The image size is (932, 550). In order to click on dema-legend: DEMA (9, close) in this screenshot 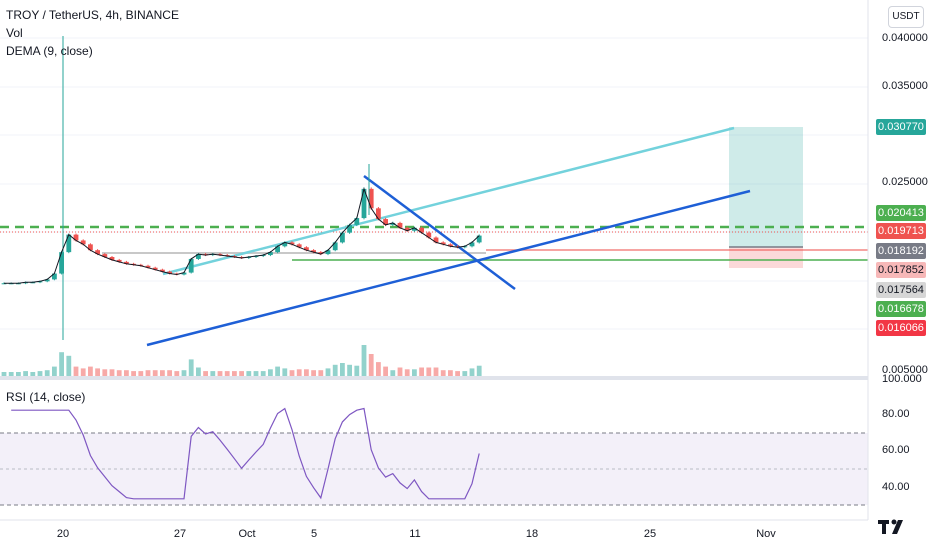, I will do `click(49, 51)`.